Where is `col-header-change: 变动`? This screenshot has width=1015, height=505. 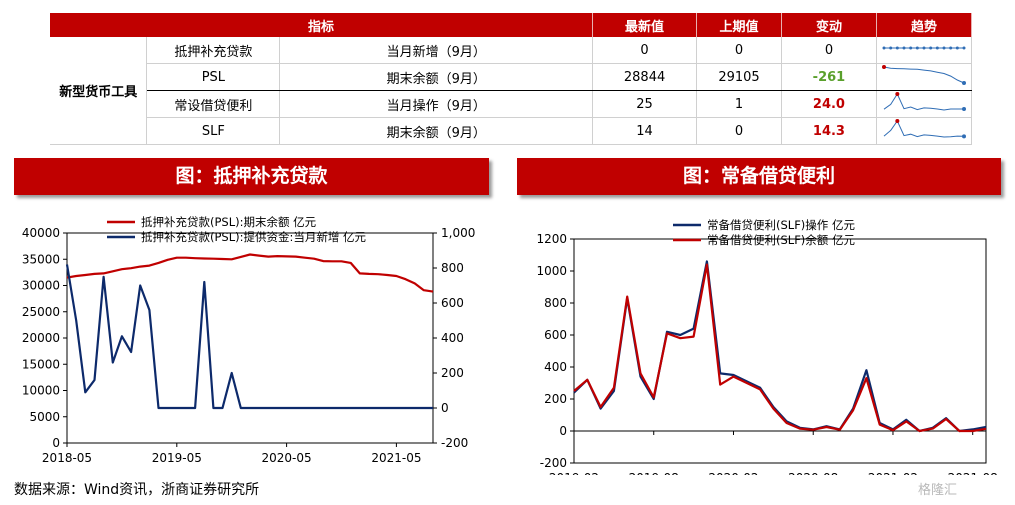
col-header-change: 变动 is located at coordinates (829, 25).